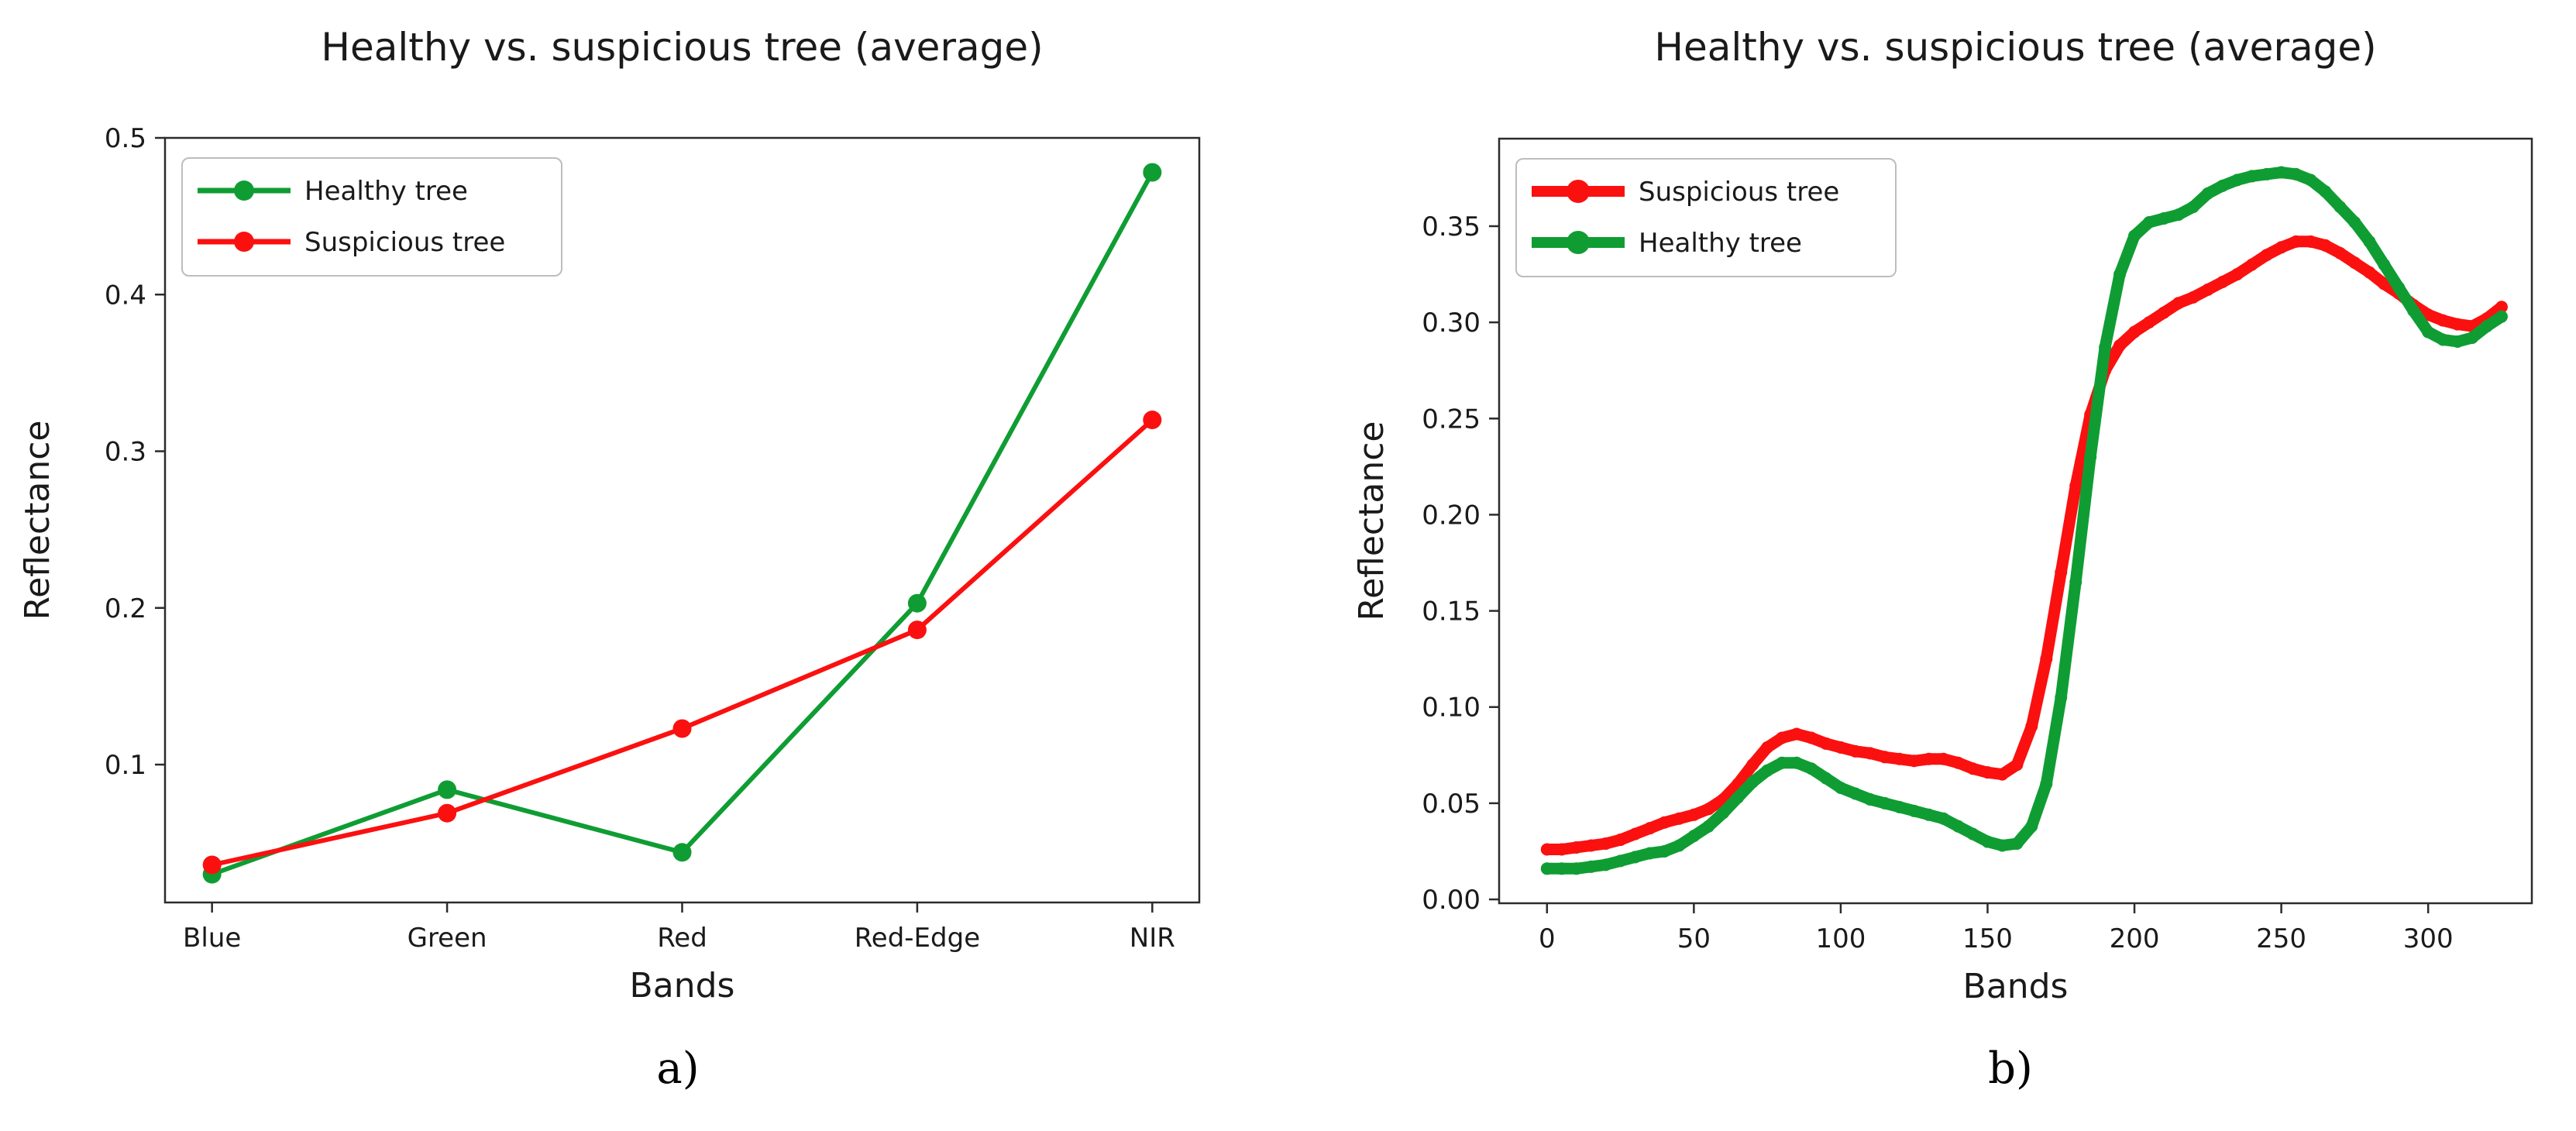 The image size is (2576, 1131). What do you see at coordinates (1667, 243) in the screenshot?
I see `legend-item: Healthy tree` at bounding box center [1667, 243].